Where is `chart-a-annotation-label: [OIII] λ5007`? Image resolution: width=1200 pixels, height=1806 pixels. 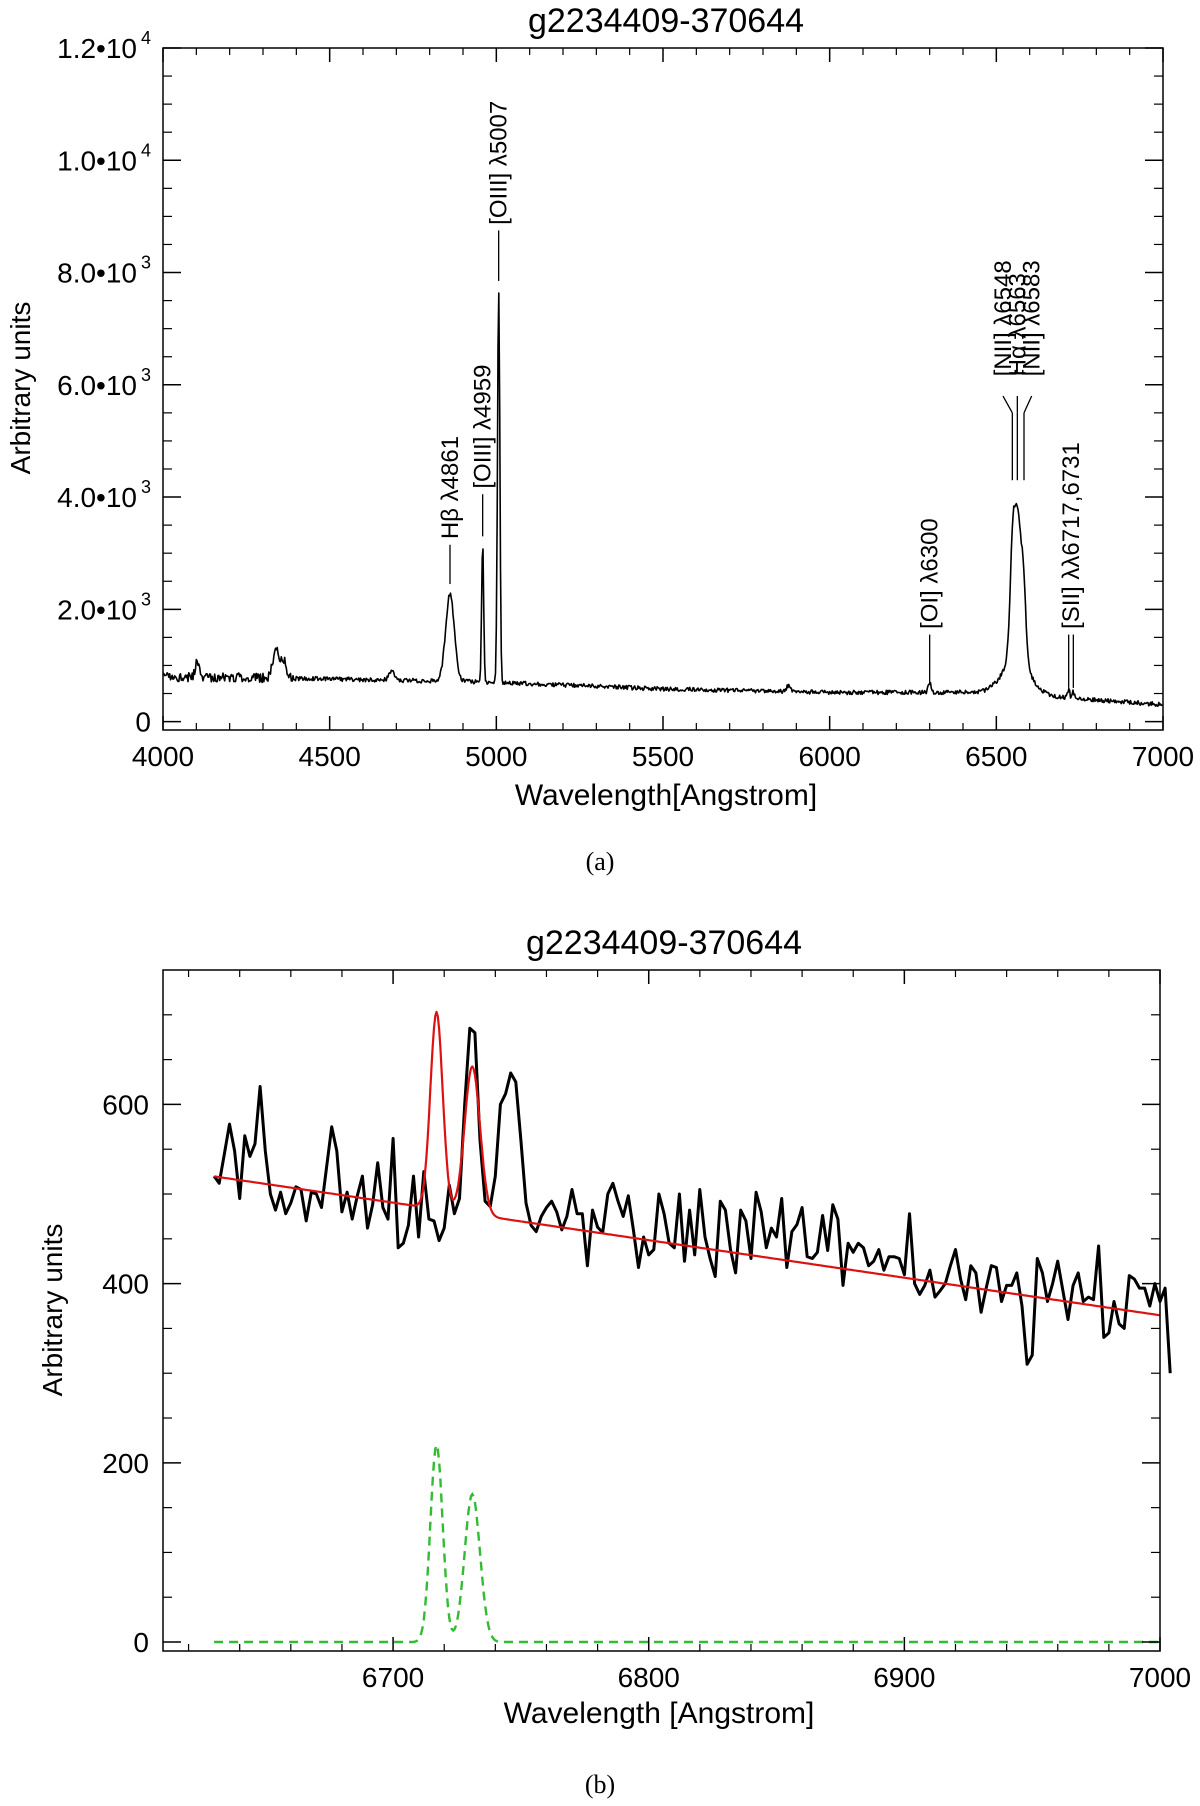 chart-a-annotation-label: [OIII] λ5007 is located at coordinates (499, 163).